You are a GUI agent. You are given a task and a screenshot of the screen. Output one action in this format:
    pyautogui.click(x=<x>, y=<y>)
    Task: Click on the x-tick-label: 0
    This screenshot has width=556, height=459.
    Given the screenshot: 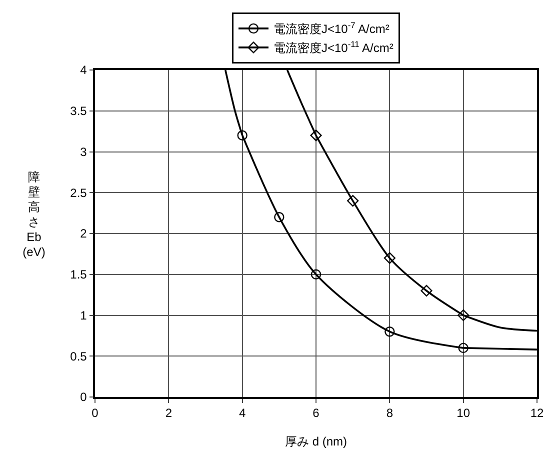 What is the action you would take?
    pyautogui.click(x=95, y=413)
    